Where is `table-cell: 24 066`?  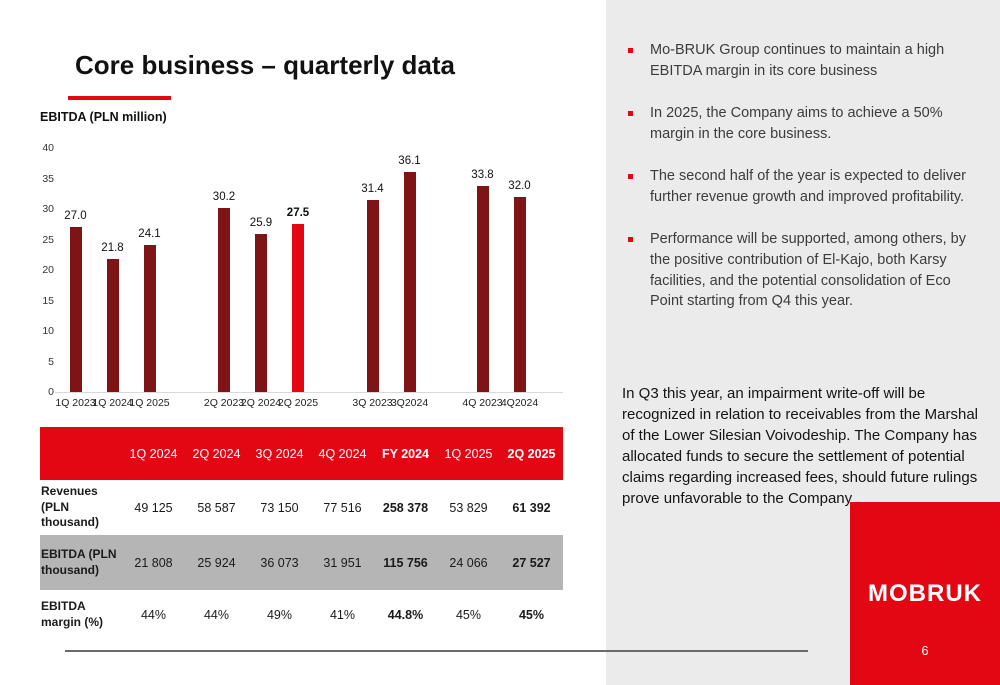 table-cell: 24 066 is located at coordinates (468, 562).